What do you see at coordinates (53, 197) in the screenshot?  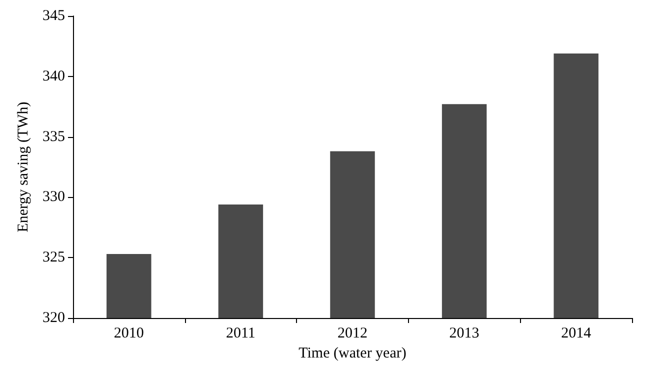 I see `y-tick-label: 330` at bounding box center [53, 197].